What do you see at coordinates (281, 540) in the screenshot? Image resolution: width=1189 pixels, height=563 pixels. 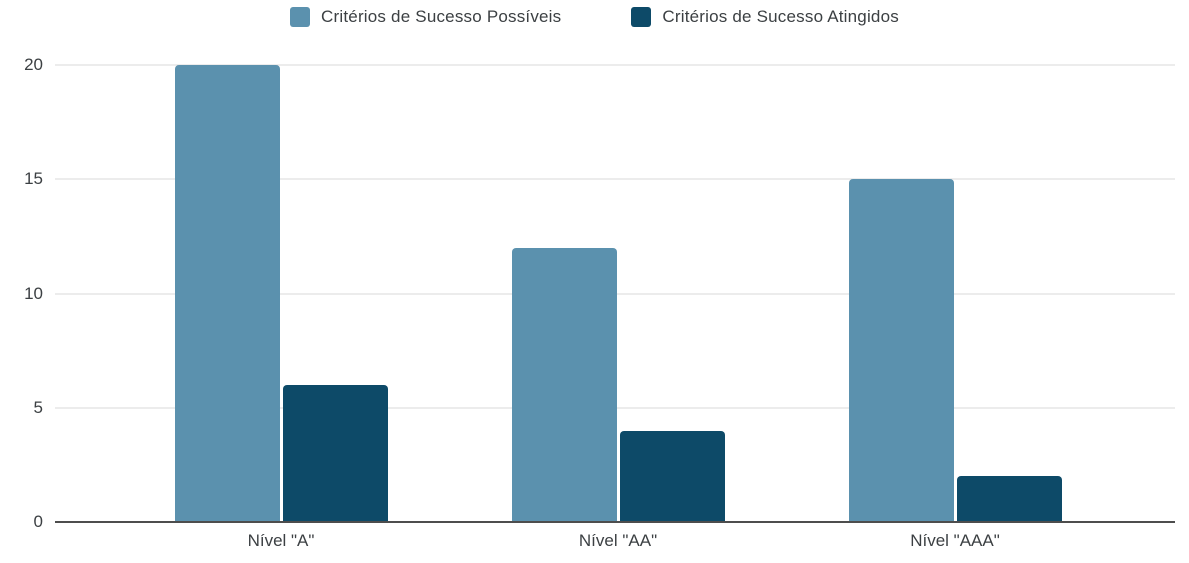 I see `x-category-label: Nível "A"` at bounding box center [281, 540].